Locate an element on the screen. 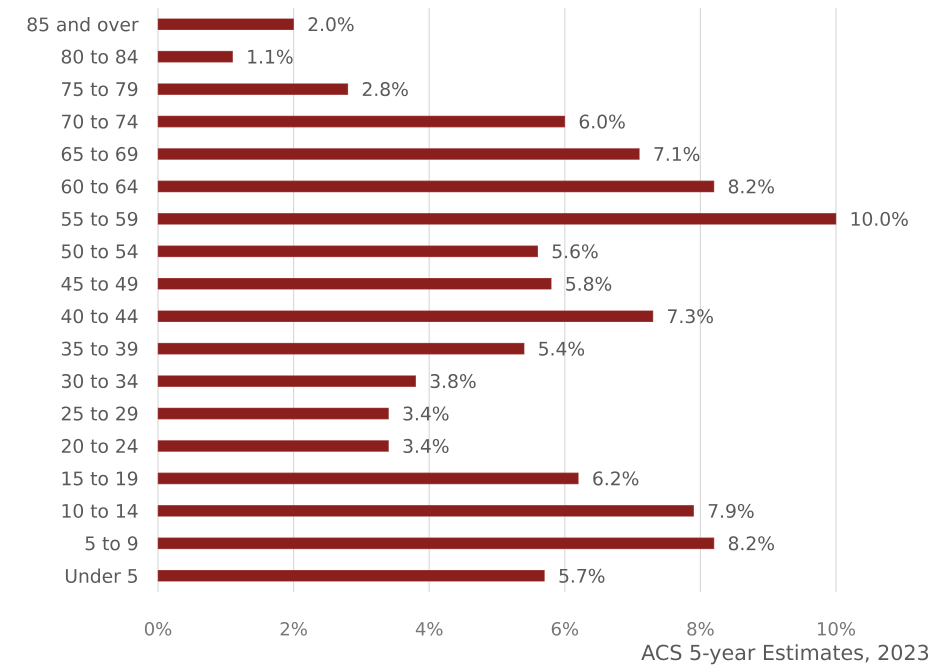 This screenshot has height=667, width=947. y-tick-label: 70 to 74 is located at coordinates (100, 121).